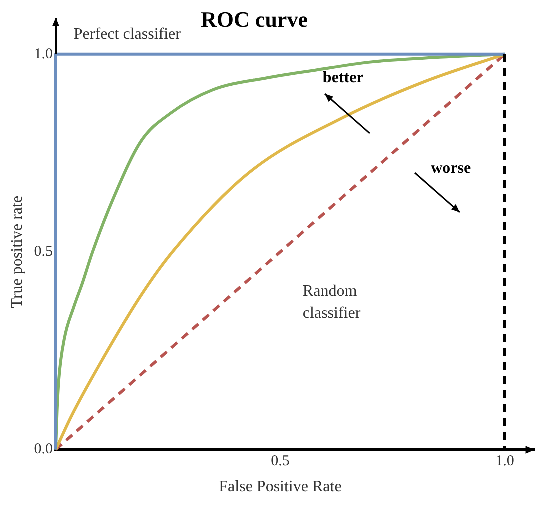 The image size is (539, 507). Describe the element at coordinates (128, 34) in the screenshot. I see `series-label: Perfect classifier` at that location.